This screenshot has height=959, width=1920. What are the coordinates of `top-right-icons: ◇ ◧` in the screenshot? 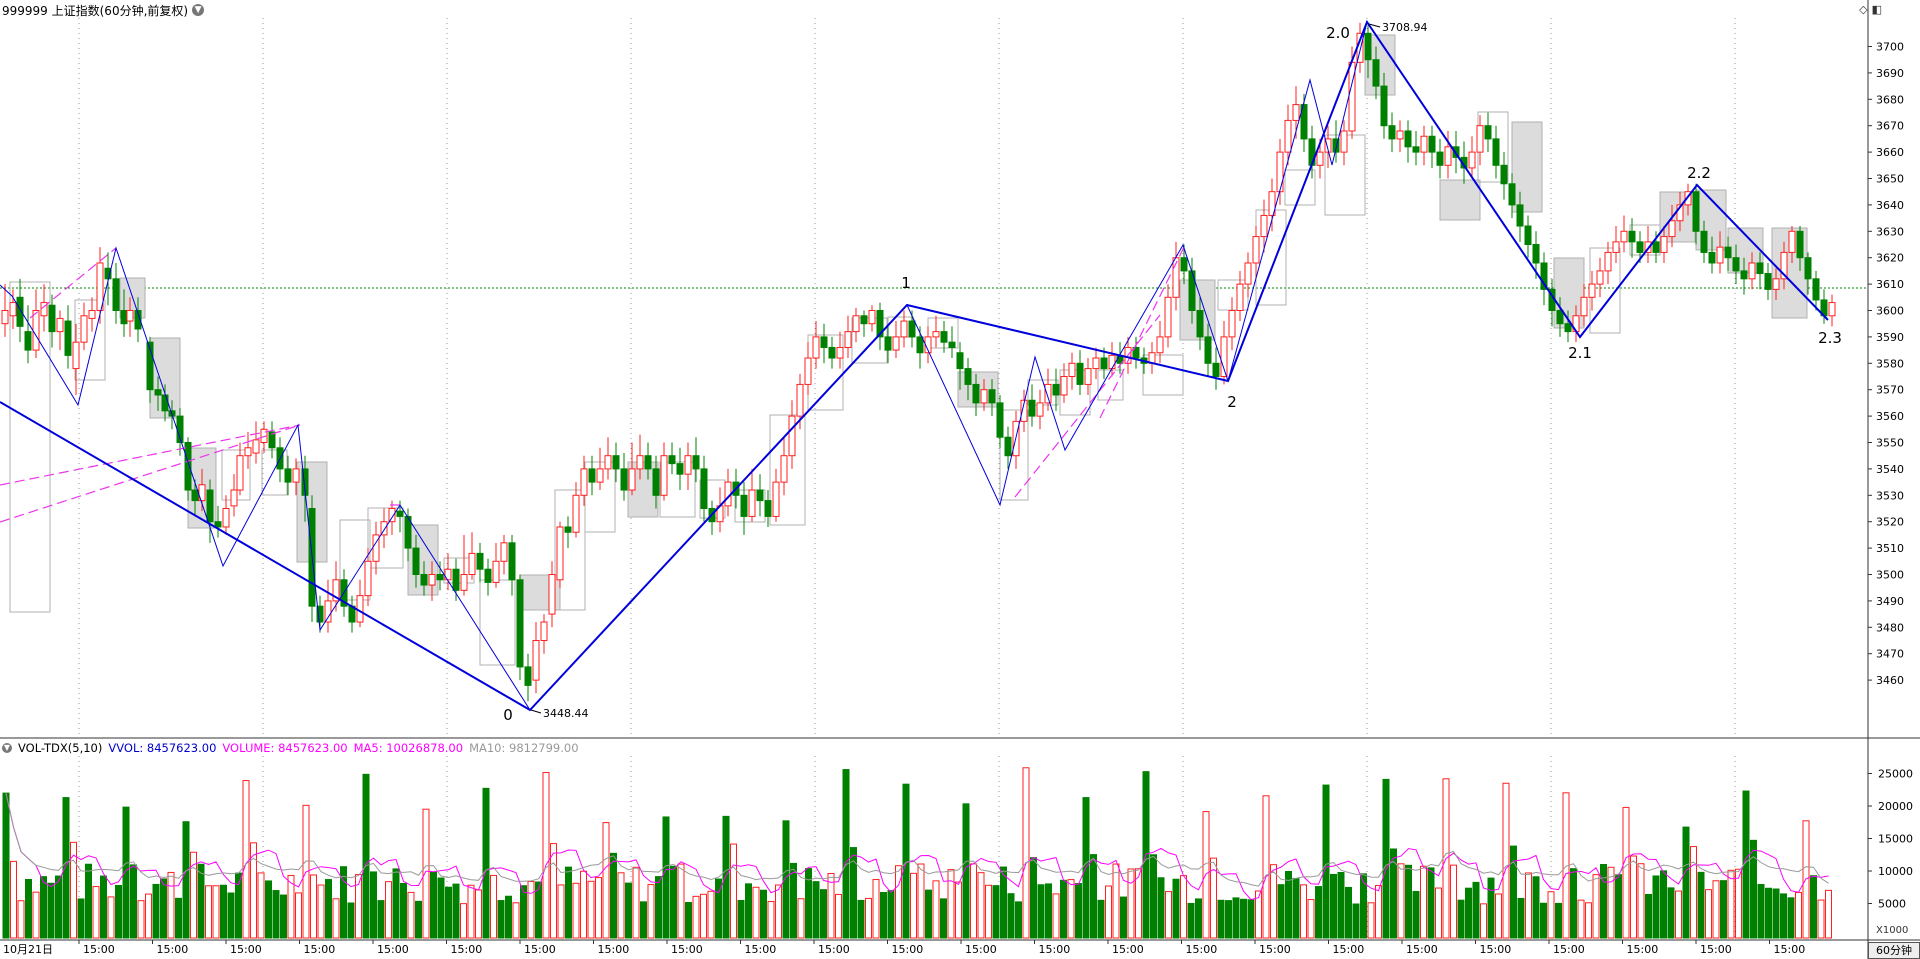 It's located at (1870, 9).